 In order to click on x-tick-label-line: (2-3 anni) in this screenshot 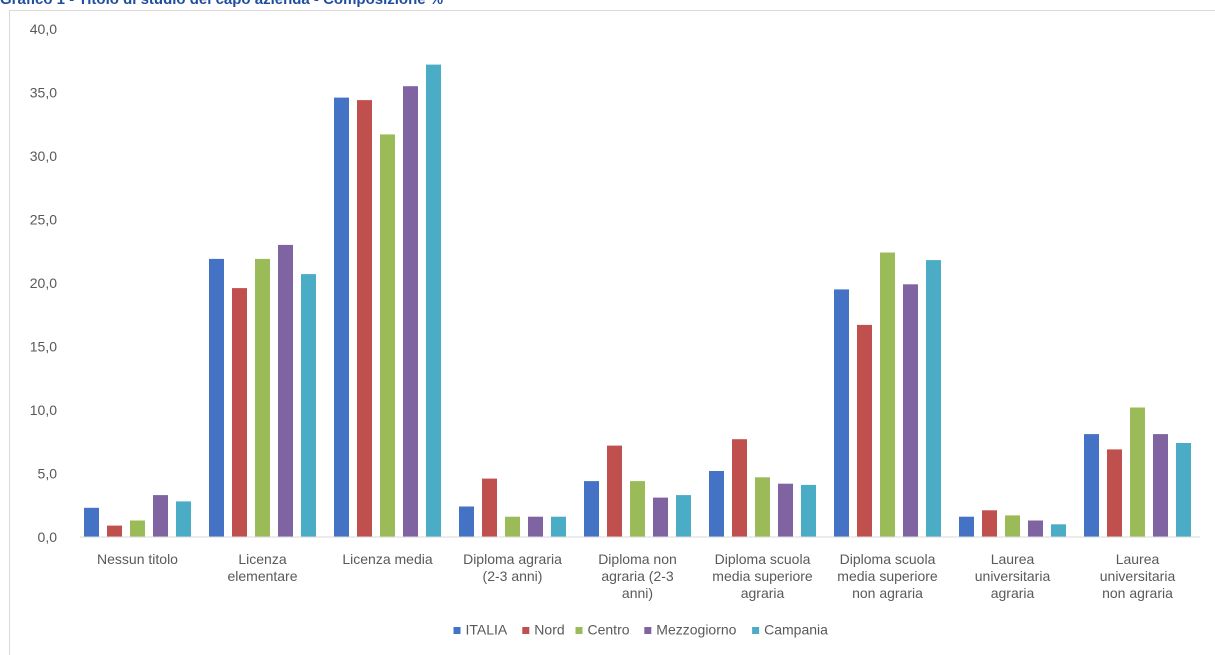, I will do `click(513, 576)`.